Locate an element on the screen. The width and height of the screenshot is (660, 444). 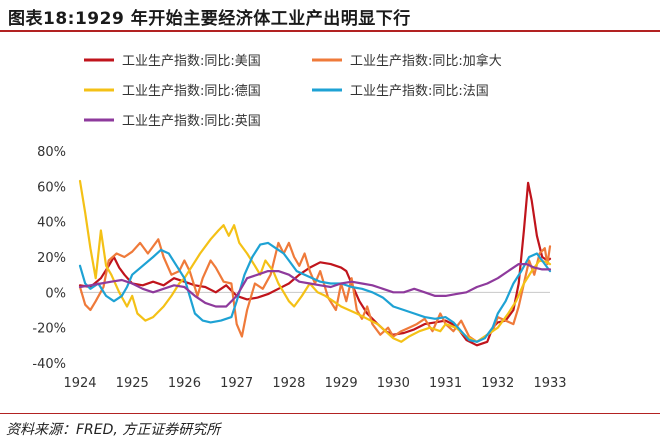
y-axis-ticks: 80% 60% 40% 20% 0% -20% -40% is located at coordinates (49, 258).